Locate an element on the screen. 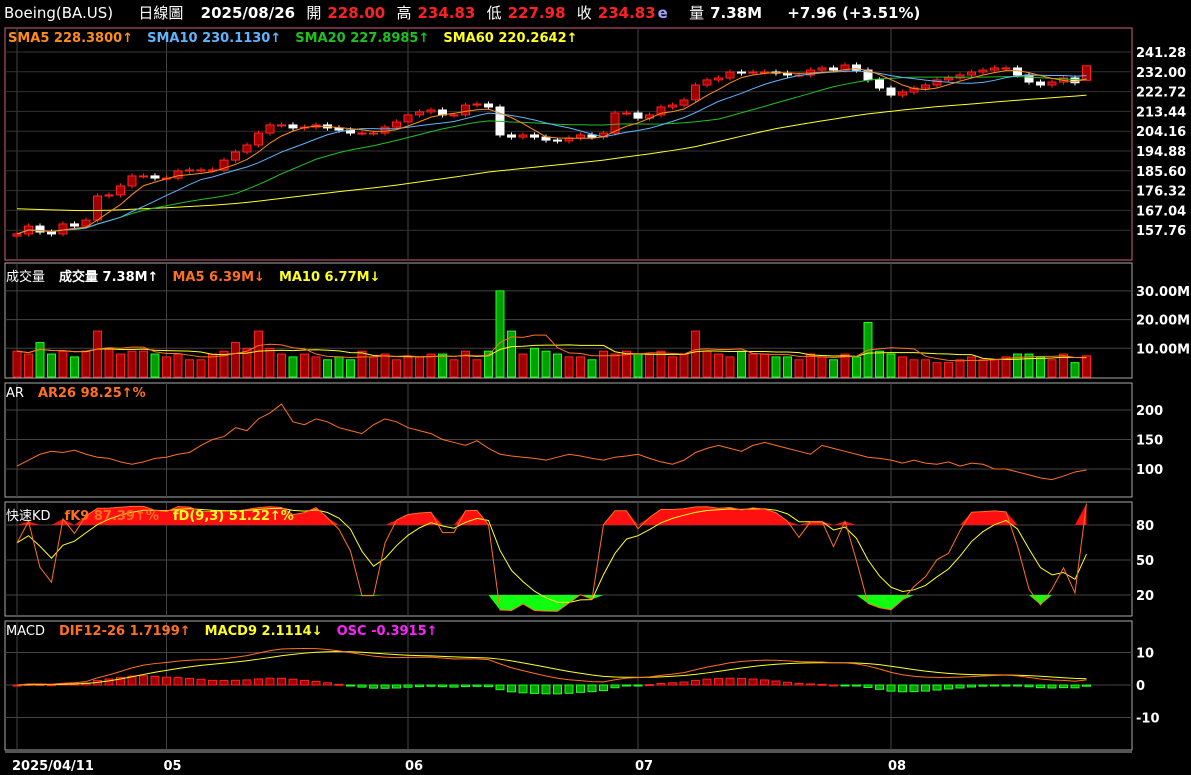 The image size is (1191, 775). main-legend-item: SMA5 228.3800↑ is located at coordinates (71, 38).